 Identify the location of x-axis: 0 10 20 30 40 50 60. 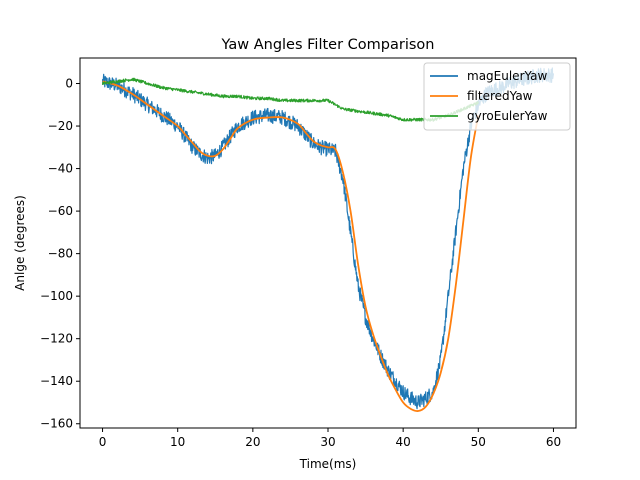
(330, 438).